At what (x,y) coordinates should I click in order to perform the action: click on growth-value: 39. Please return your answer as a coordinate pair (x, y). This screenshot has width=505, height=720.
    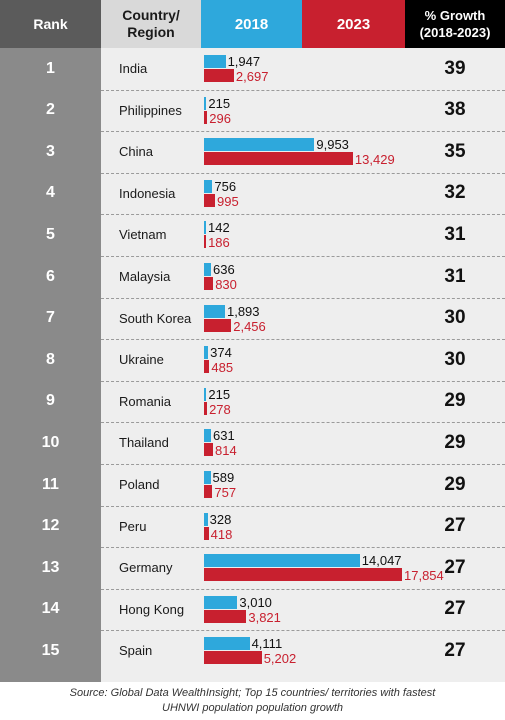
    Looking at the image, I should click on (455, 68).